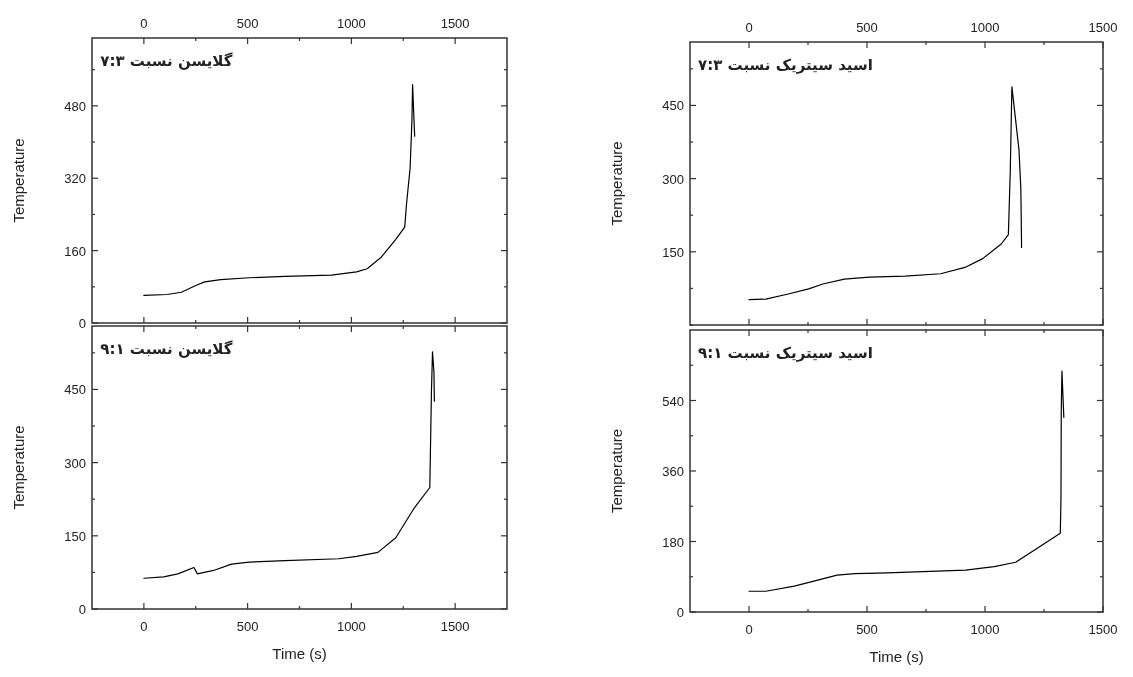 The width and height of the screenshot is (1133, 677). What do you see at coordinates (673, 471) in the screenshot?
I see `y-tick-label: 360` at bounding box center [673, 471].